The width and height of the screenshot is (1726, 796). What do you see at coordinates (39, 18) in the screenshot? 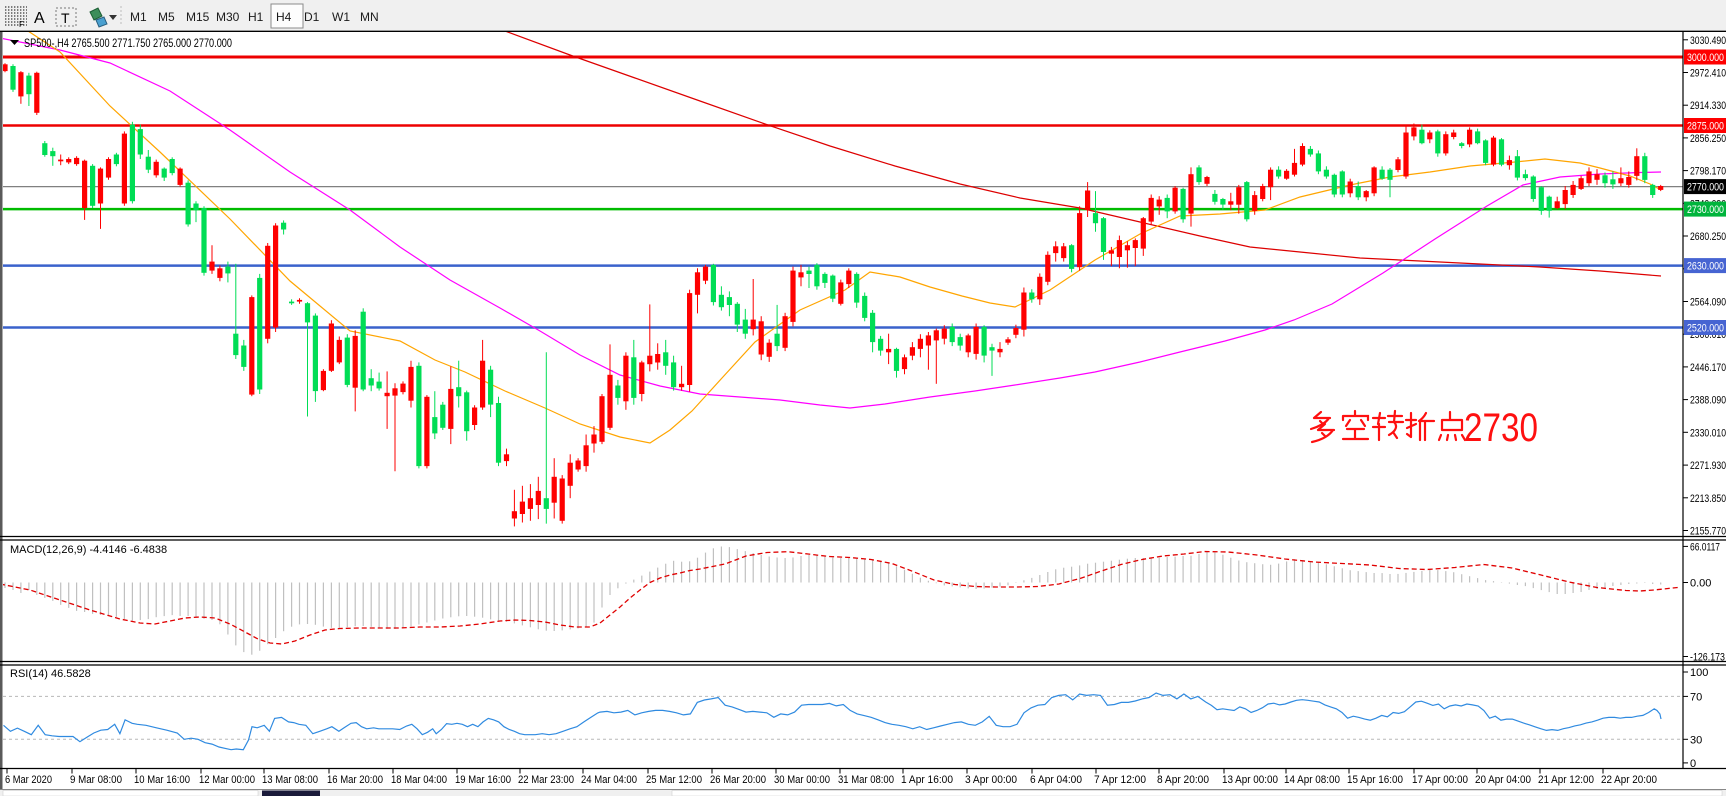
I see `svg-text: A` at bounding box center [39, 18].